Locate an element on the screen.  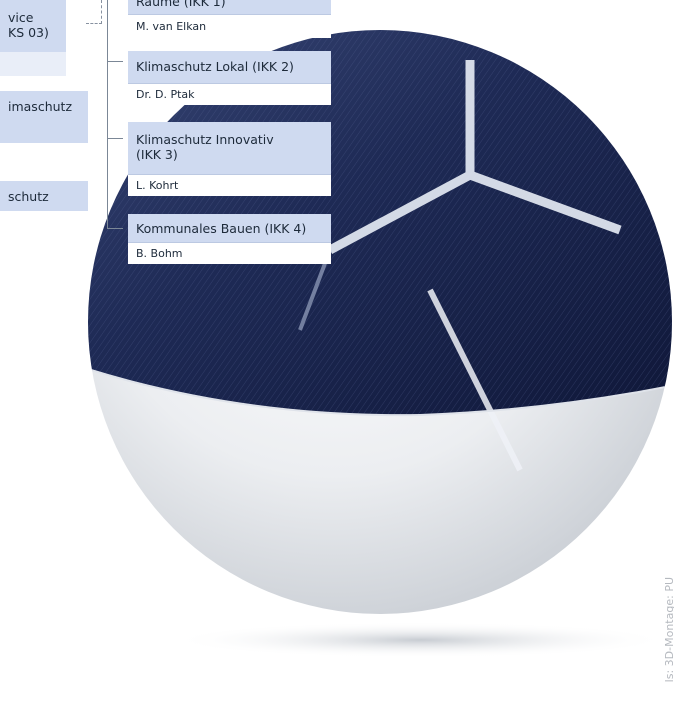
connector-ikk4 is located at coordinates (115, 228).